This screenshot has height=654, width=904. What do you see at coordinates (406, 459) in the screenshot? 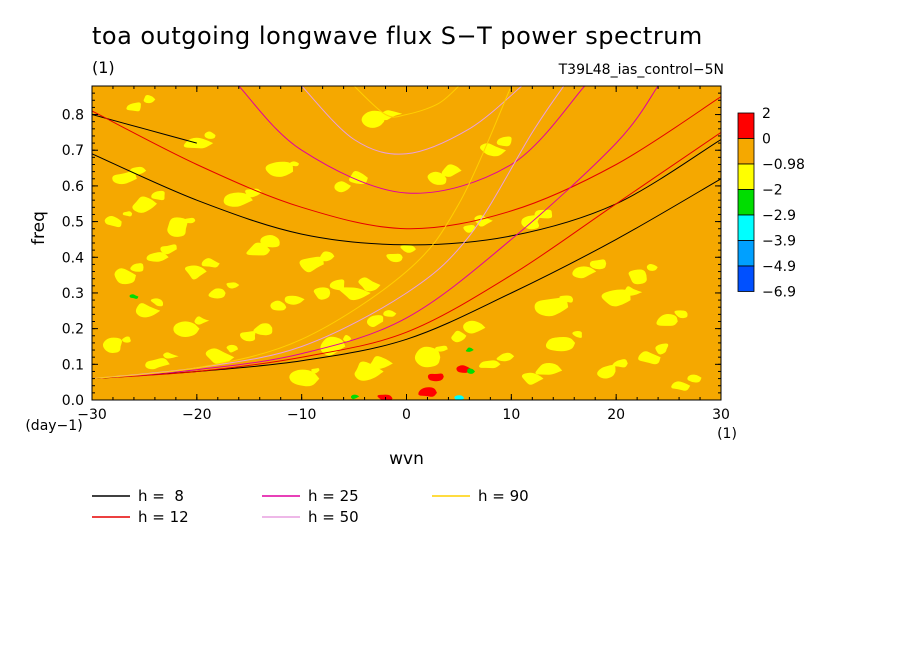
I see `x-axis-label: wvn` at bounding box center [406, 459].